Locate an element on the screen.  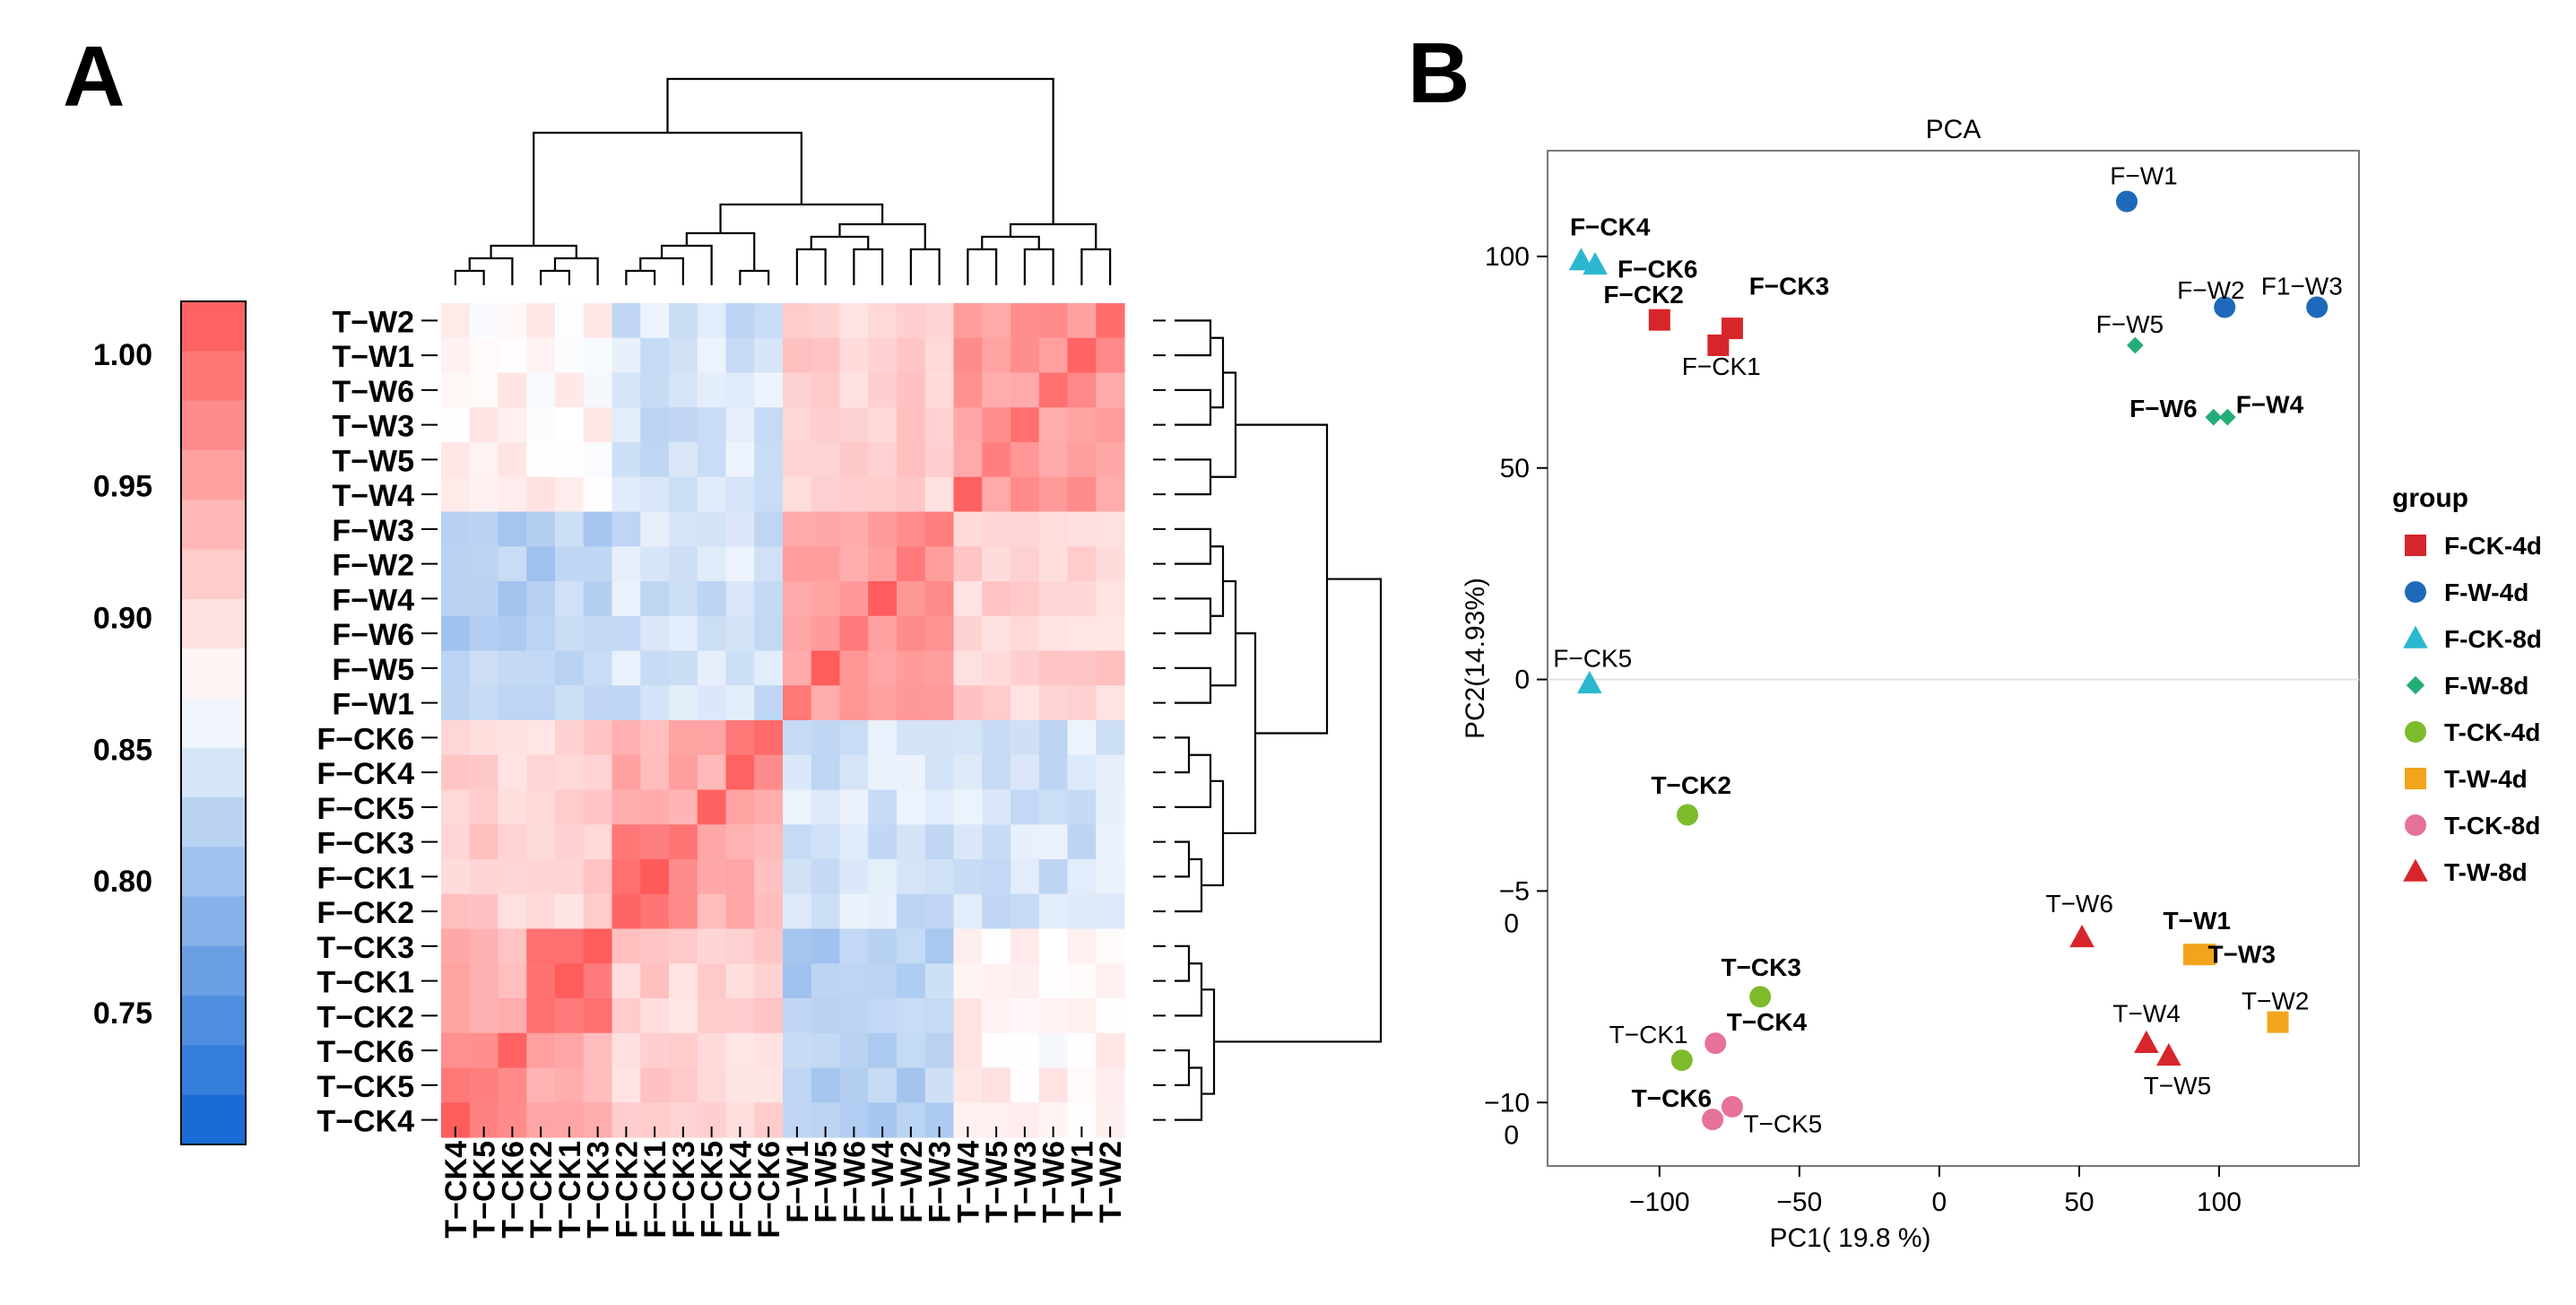
col-label: F−CK4 is located at coordinates (741, 1190).